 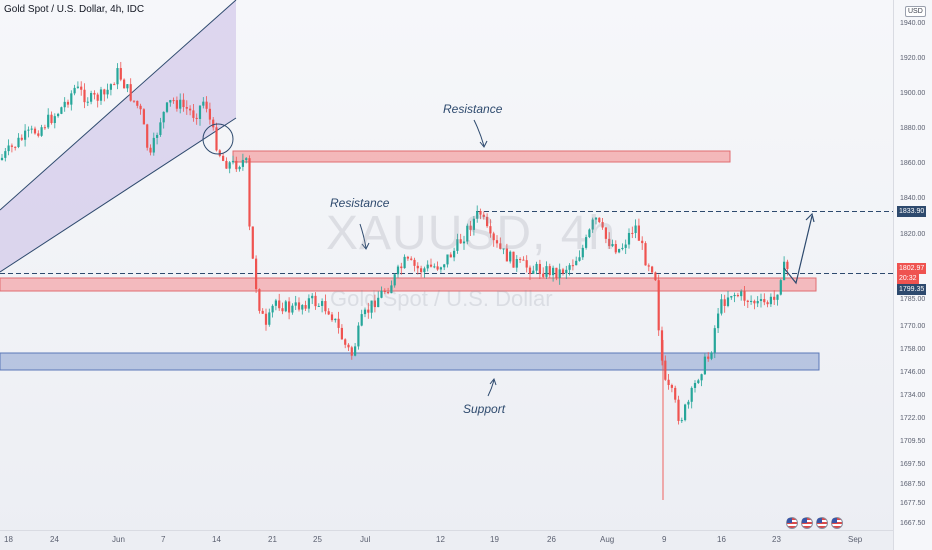 What do you see at coordinates (163, 539) in the screenshot?
I see `time-tick: 7` at bounding box center [163, 539].